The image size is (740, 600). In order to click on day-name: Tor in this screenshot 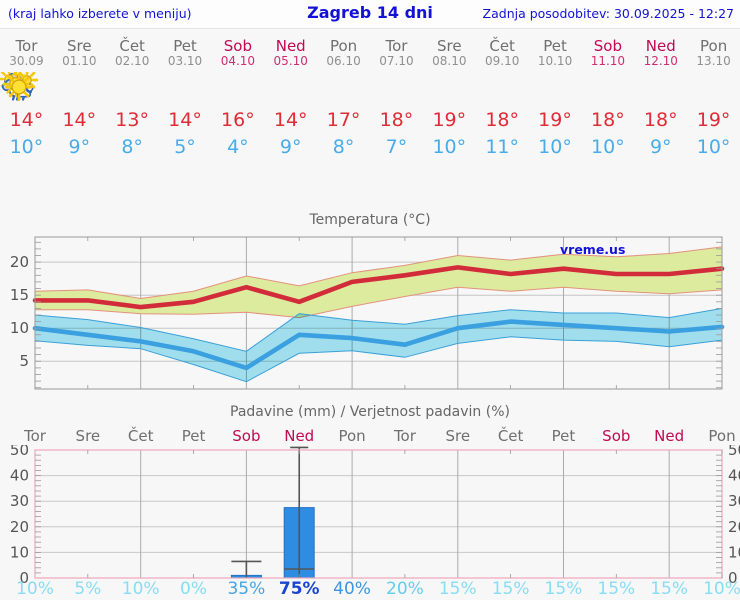, I will do `click(26, 46)`.